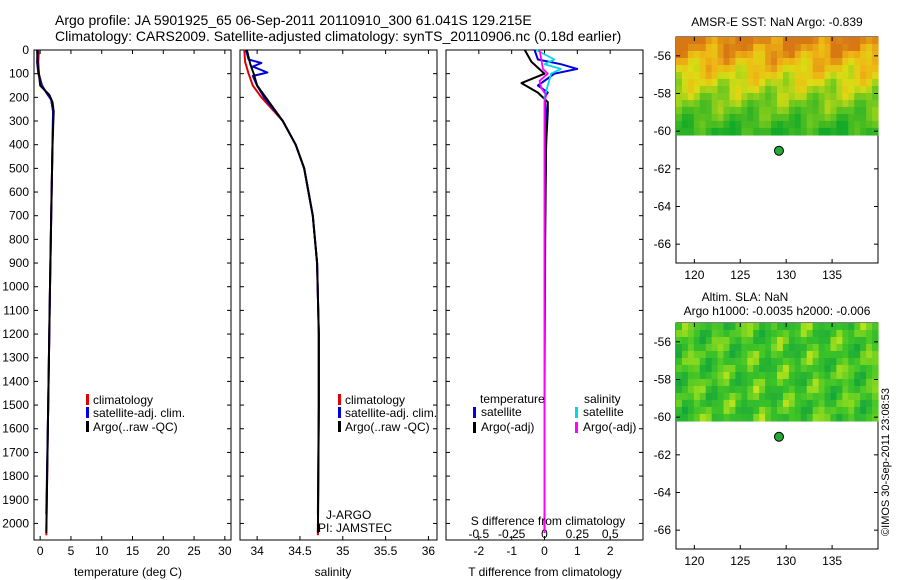 Image resolution: width=900 pixels, height=580 pixels. Describe the element at coordinates (87, 412) in the screenshot. I see `legend-swatch-satellite` at that location.